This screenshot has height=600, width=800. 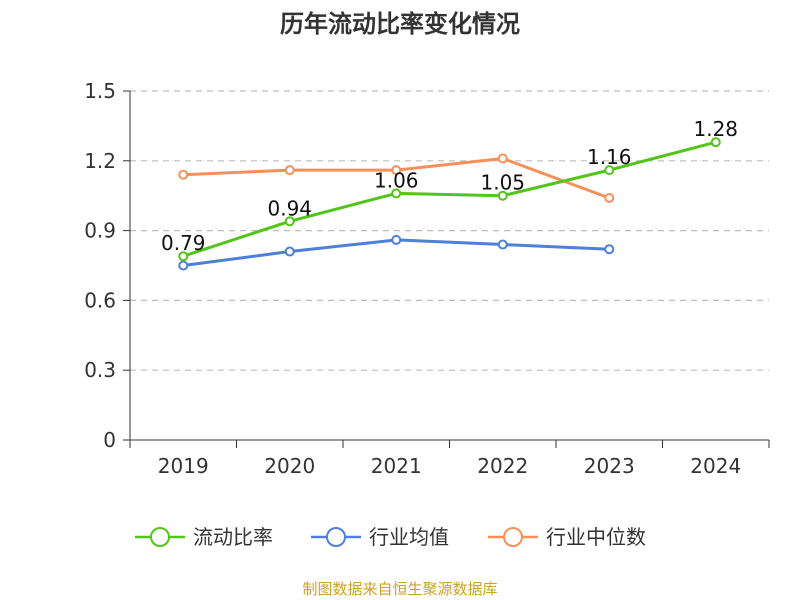 I want to click on legend: 流动比率 行业均值 行业中位数, so click(x=390, y=537).